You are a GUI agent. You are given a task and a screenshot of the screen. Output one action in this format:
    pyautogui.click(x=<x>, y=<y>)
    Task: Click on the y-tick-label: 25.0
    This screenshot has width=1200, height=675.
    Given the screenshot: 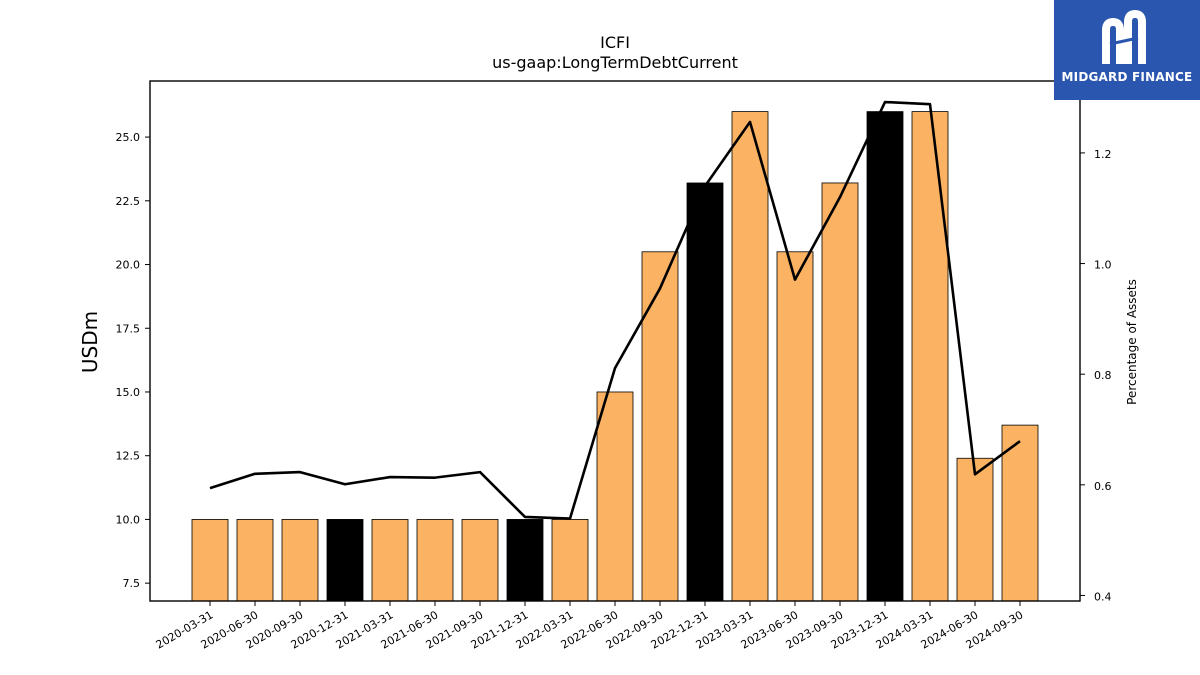 What is the action you would take?
    pyautogui.click(x=128, y=137)
    